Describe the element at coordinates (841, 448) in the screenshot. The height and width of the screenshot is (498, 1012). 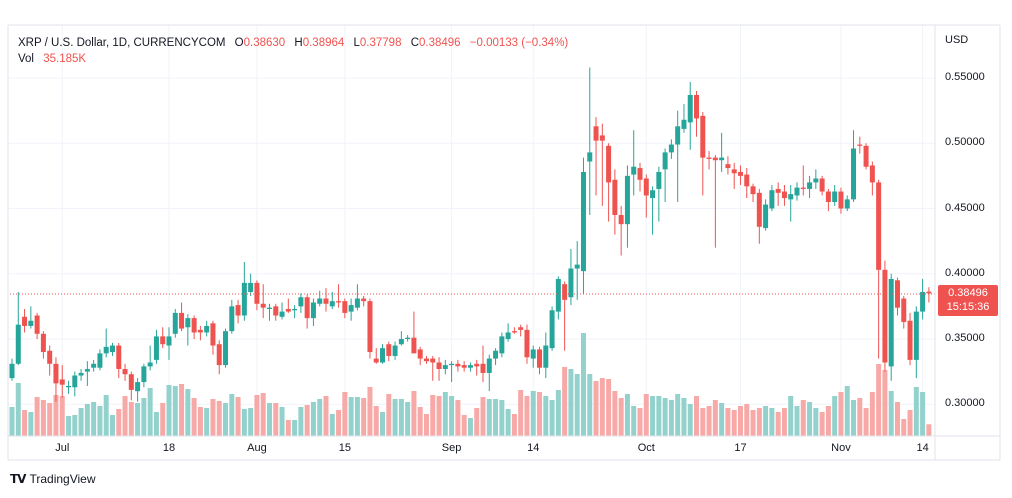
I see `x-tick-label: Nov` at that location.